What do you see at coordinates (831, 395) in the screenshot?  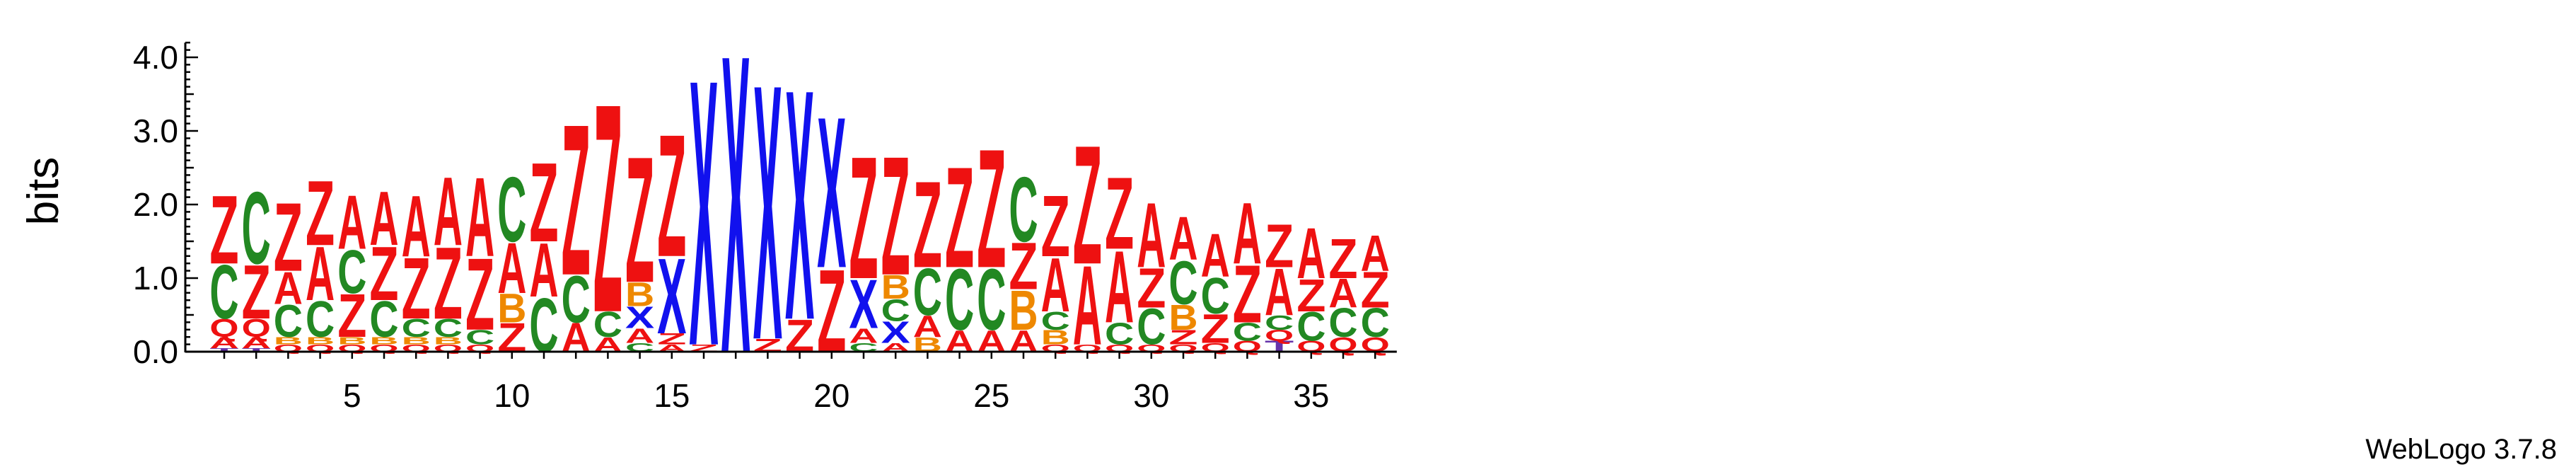 I see `x-tick-label: 20` at bounding box center [831, 395].